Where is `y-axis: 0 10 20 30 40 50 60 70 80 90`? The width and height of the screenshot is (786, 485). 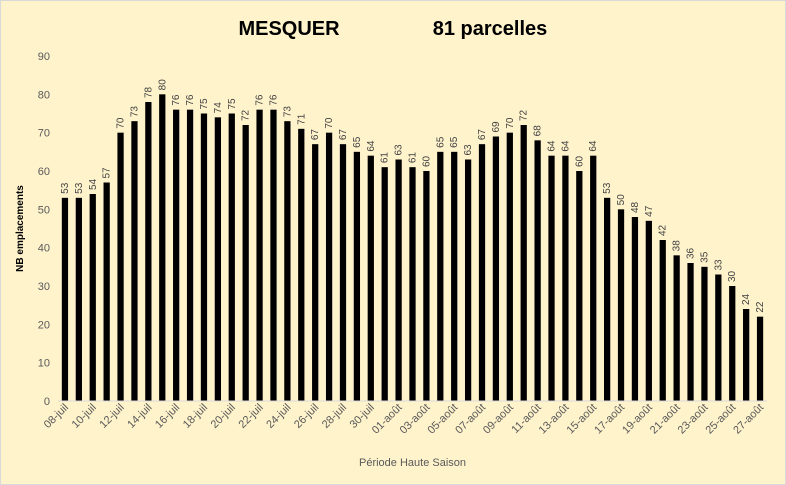
y-axis: 0 10 20 30 40 50 60 70 80 90 is located at coordinates (44, 229).